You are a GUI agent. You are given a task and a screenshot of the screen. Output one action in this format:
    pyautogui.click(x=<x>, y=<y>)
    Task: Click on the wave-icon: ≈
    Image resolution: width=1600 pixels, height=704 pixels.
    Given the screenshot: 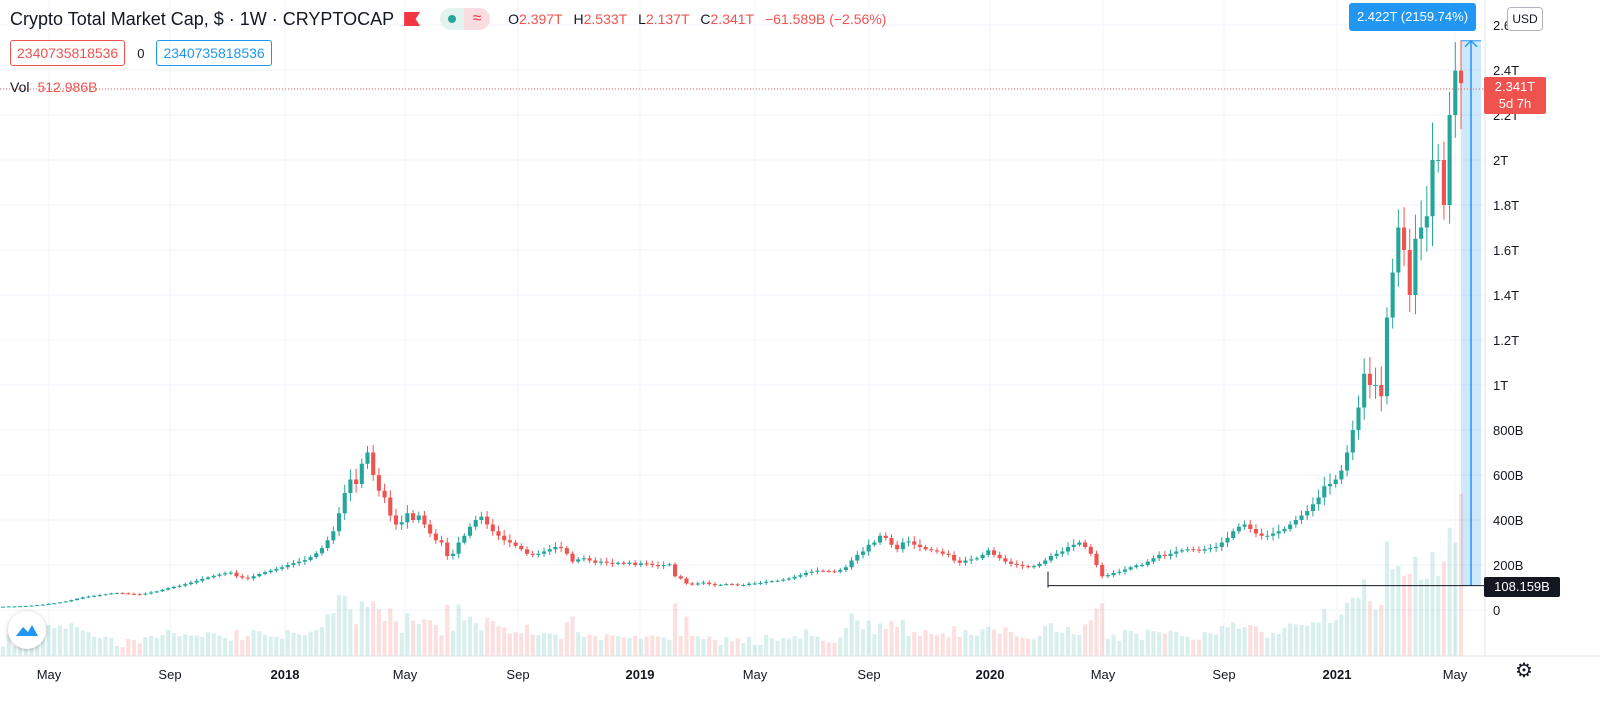 What is the action you would take?
    pyautogui.click(x=477, y=19)
    